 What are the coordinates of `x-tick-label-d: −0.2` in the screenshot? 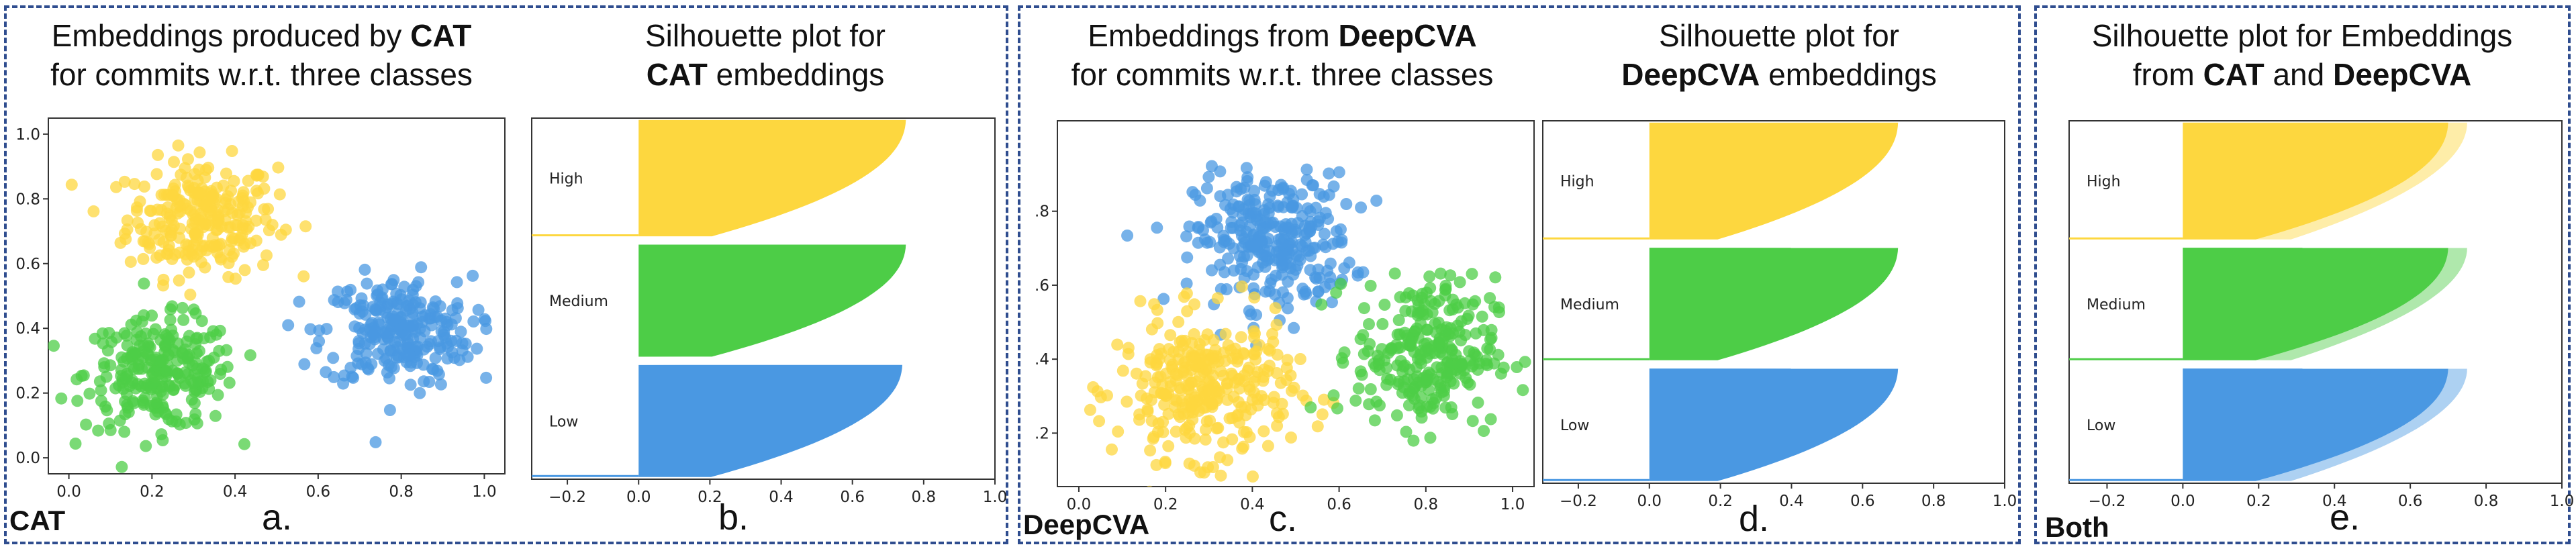 It's located at (1578, 501).